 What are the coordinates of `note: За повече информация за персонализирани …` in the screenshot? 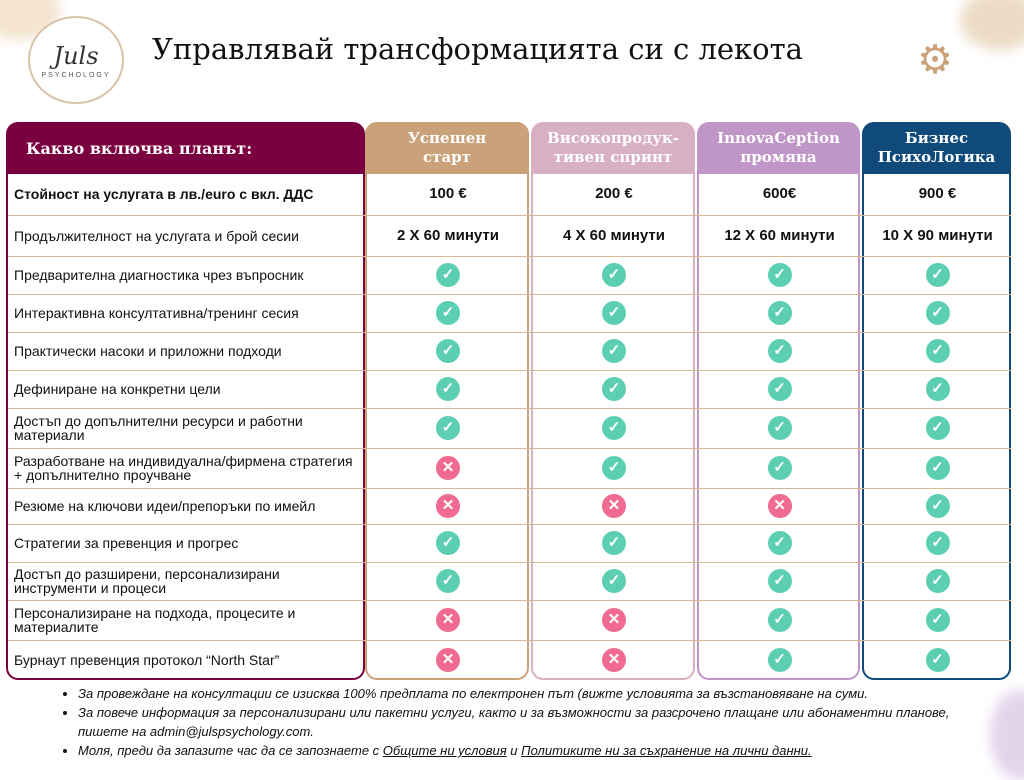 It's located at (528, 722).